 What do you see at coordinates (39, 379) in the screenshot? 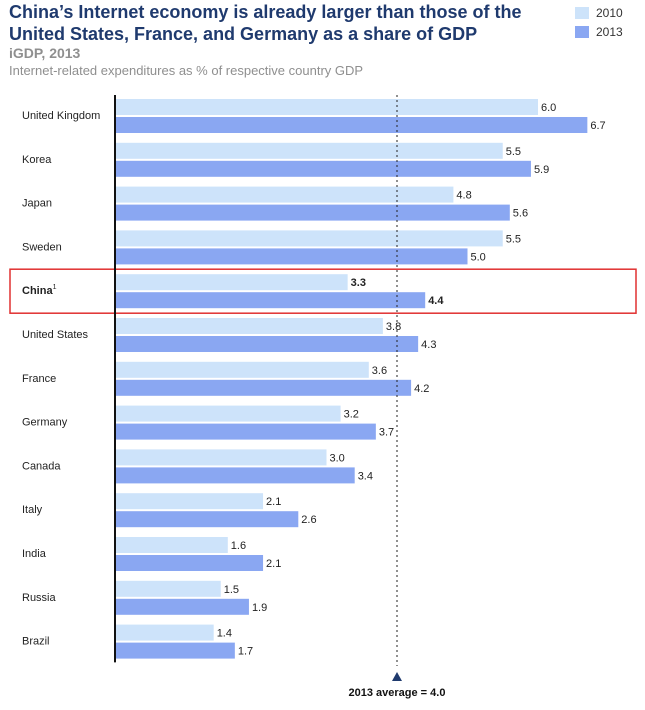
I see `category-label-france: France` at bounding box center [39, 379].